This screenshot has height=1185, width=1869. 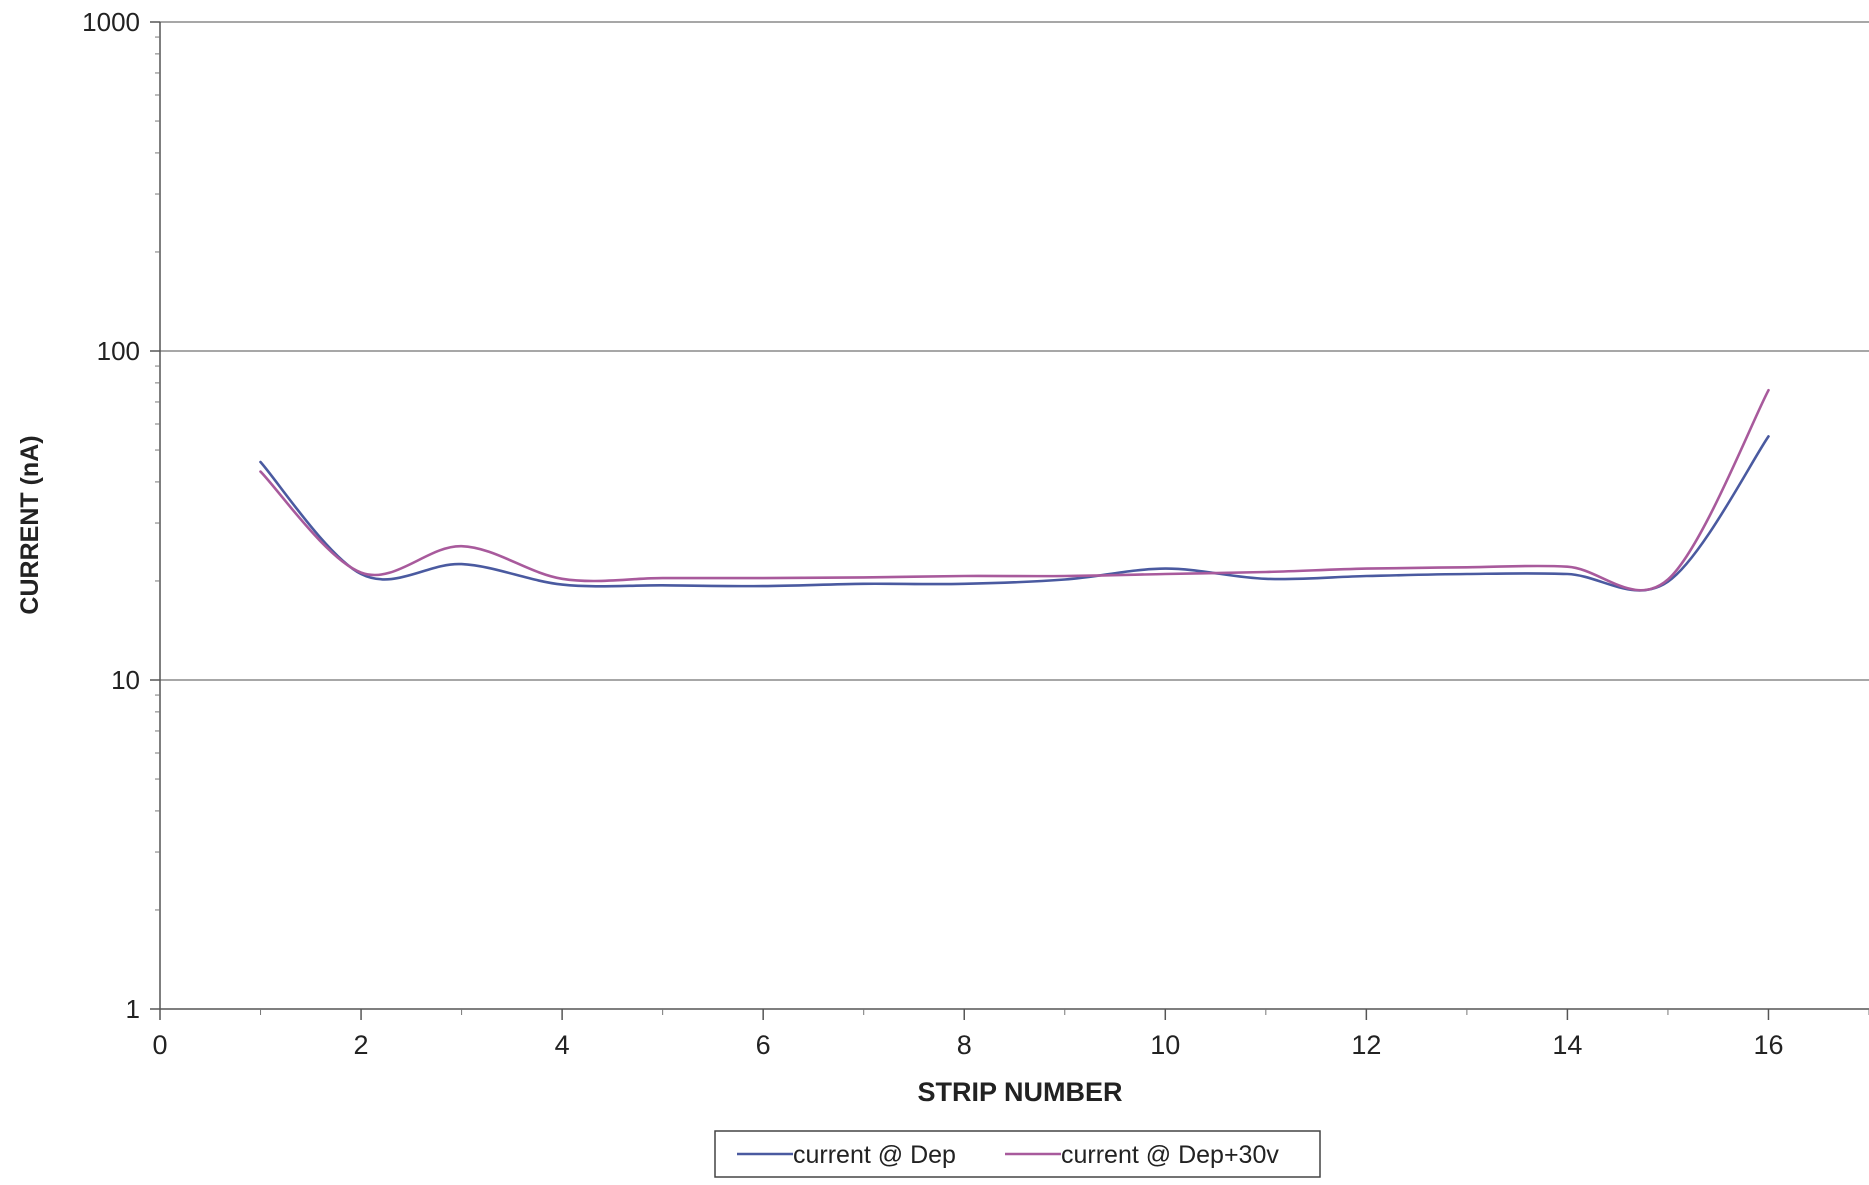 I want to click on x-tick-label: 8, so click(x=964, y=1045).